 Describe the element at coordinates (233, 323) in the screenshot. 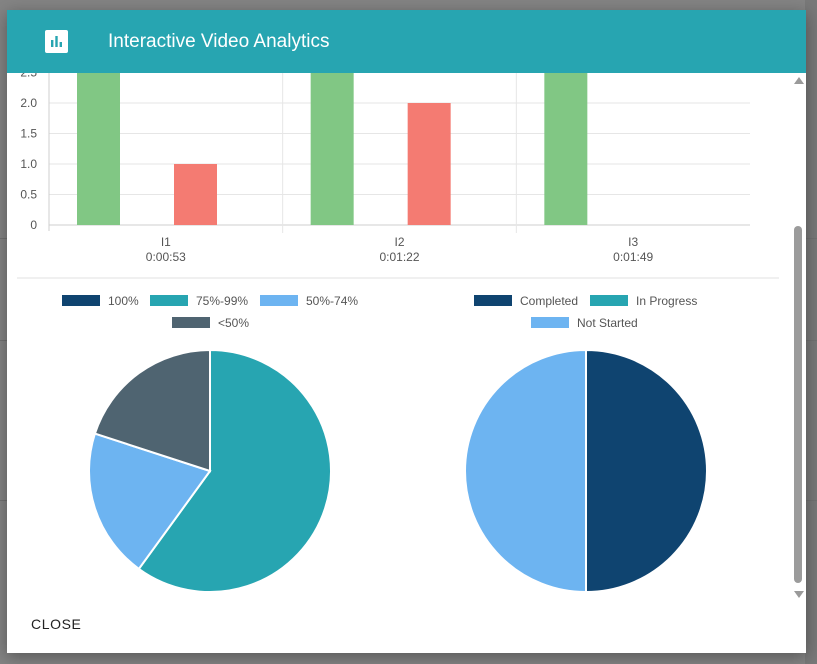

I see `legend-label: <50%` at that location.